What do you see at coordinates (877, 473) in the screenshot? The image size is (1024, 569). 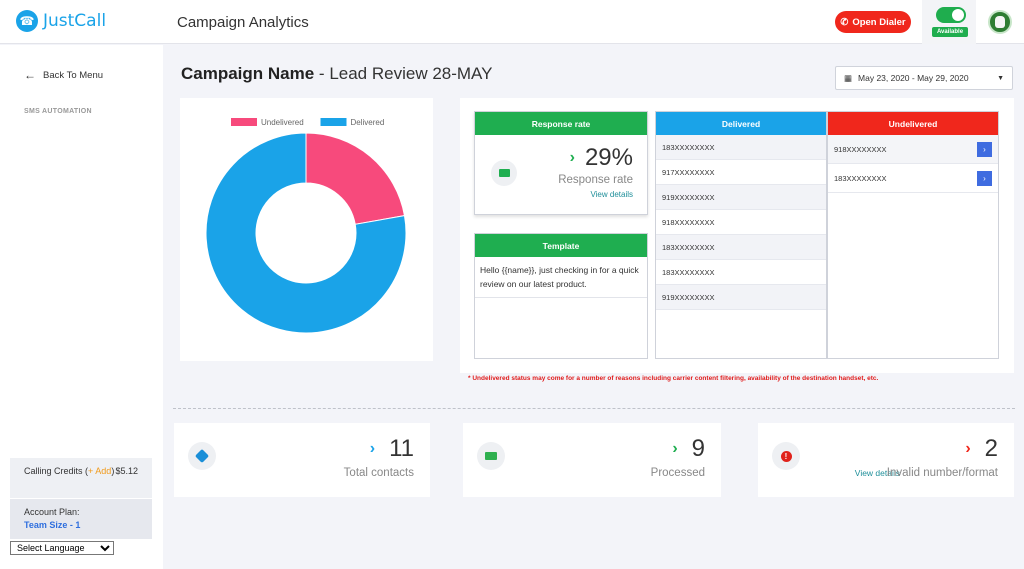 I see `invalid-view-details-link: View details` at bounding box center [877, 473].